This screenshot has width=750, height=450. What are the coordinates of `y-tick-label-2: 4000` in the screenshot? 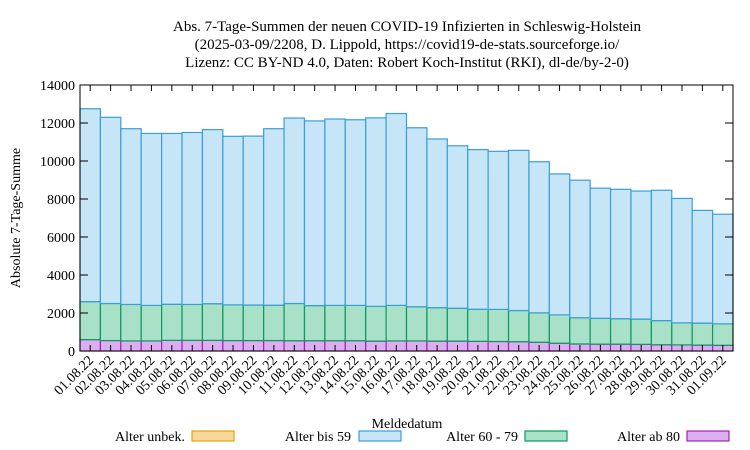 It's located at (61, 276).